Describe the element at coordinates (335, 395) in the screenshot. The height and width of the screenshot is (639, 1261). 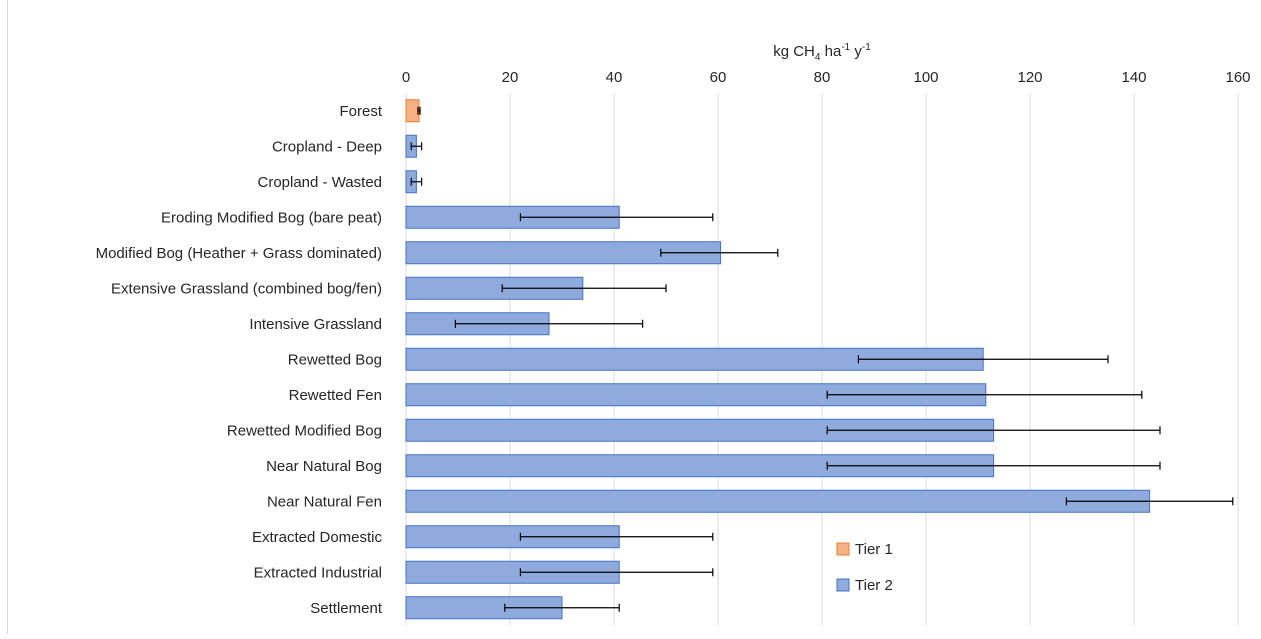
I see `category-label: Rewetted Fen` at that location.